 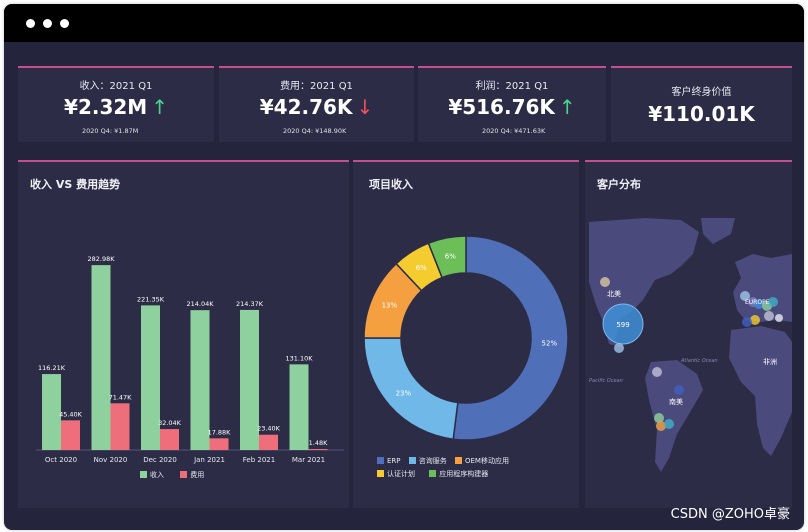 What do you see at coordinates (701, 114) in the screenshot?
I see `kpi-value: ¥110.01K` at bounding box center [701, 114].